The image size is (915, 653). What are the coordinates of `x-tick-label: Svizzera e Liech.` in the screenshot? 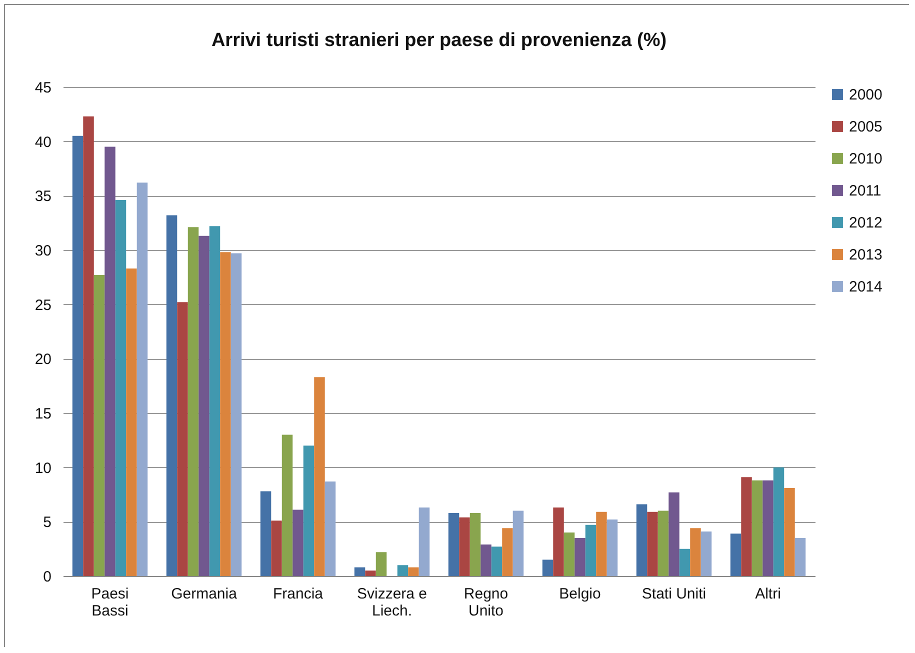 It's located at (392, 603).